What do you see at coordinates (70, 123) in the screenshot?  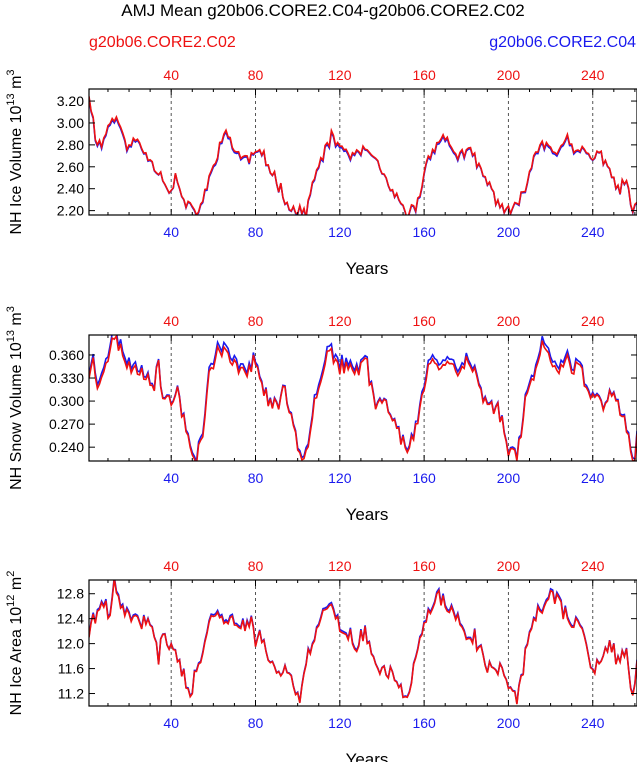 I see `y-tick-label: 3.00` at bounding box center [70, 123].